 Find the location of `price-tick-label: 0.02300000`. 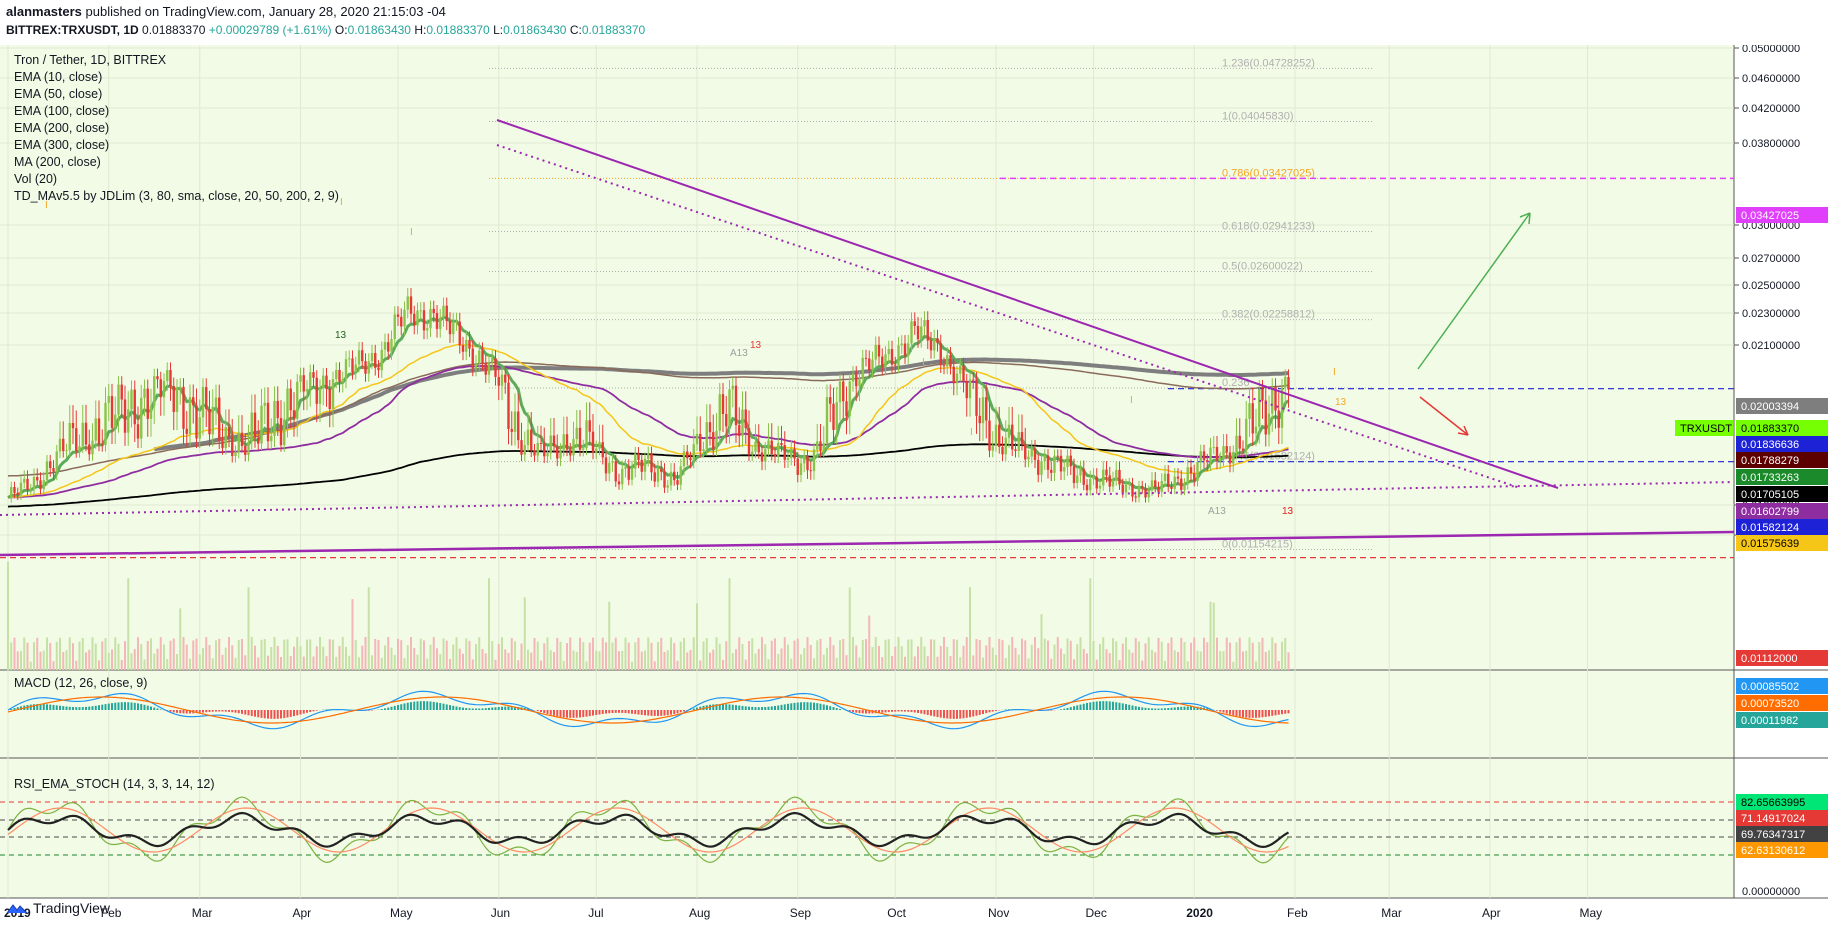

price-tick-label: 0.02300000 is located at coordinates (1771, 314).